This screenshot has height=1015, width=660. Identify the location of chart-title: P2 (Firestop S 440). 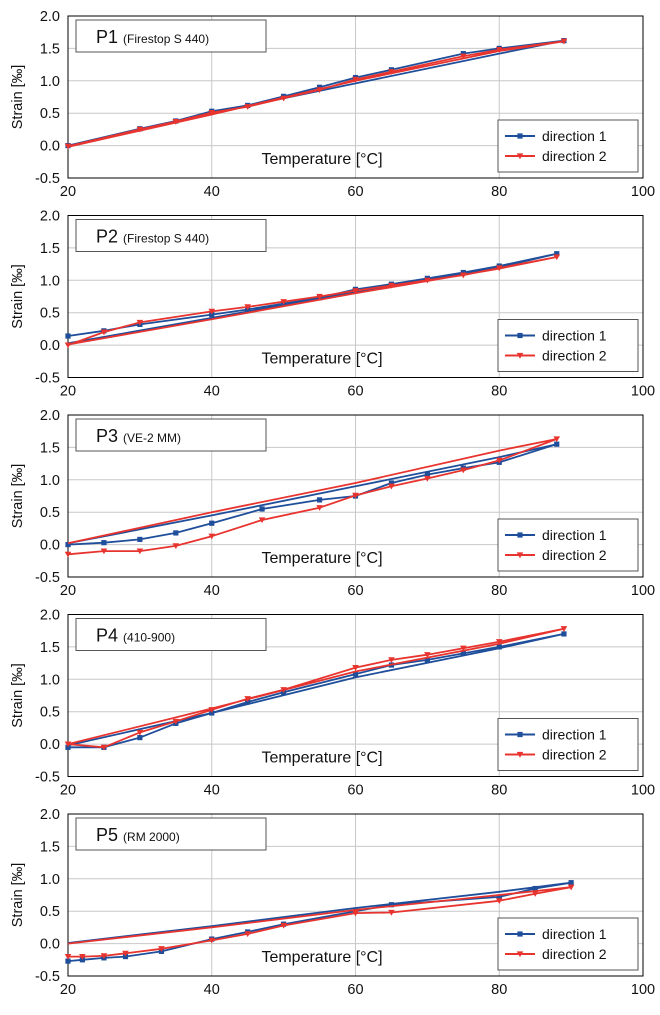
(152, 237).